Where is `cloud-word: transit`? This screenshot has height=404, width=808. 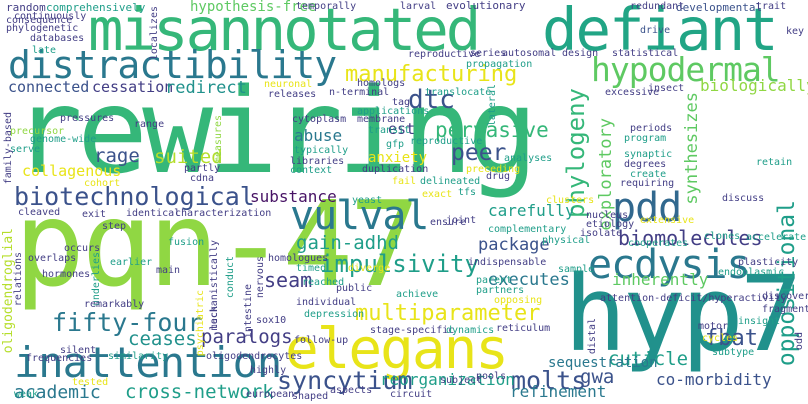 cloud-word: transit is located at coordinates (389, 130).